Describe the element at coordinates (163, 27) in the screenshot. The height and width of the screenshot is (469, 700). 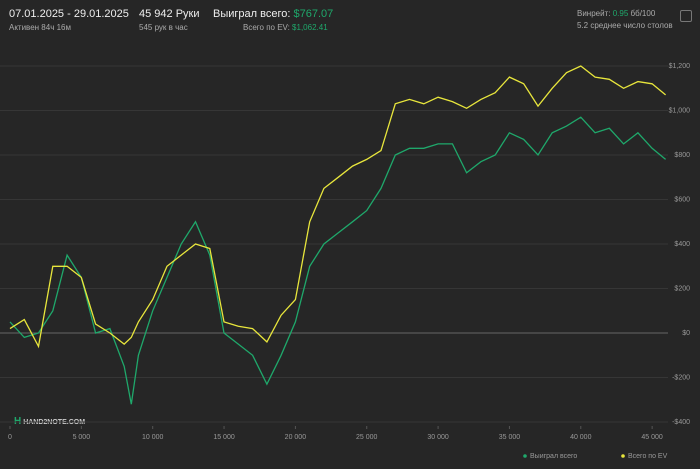
I see `hands-per-hour: 545 рук в час` at that location.